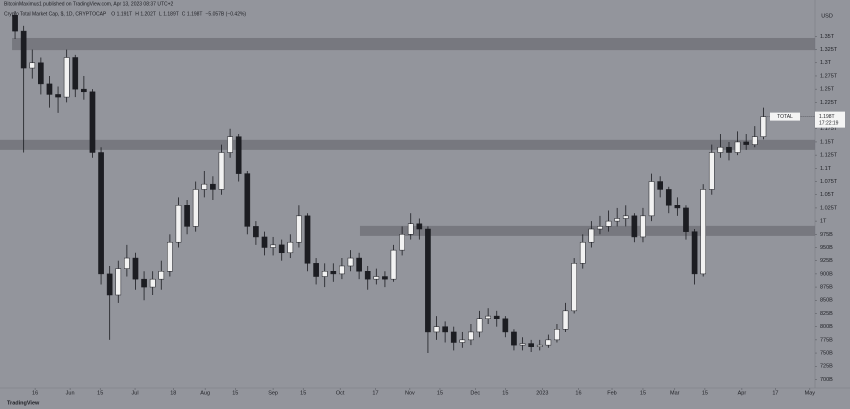  I want to click on x-tick-label: 17, so click(775, 393).